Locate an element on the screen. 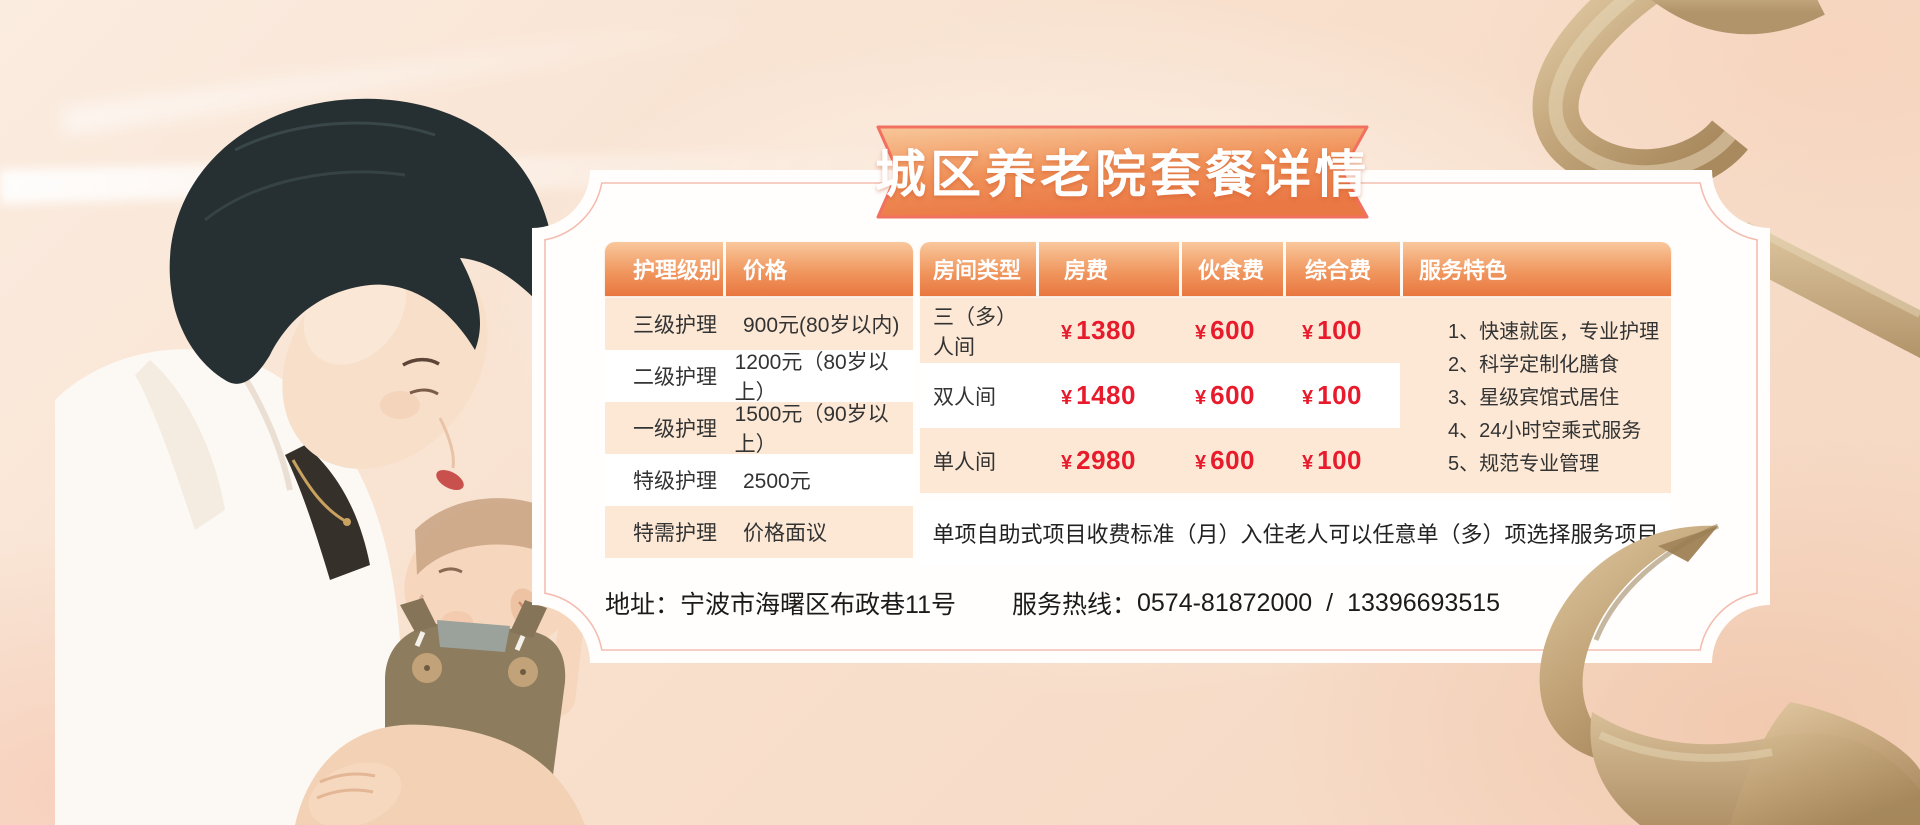  necklace is located at coordinates (319, 491).